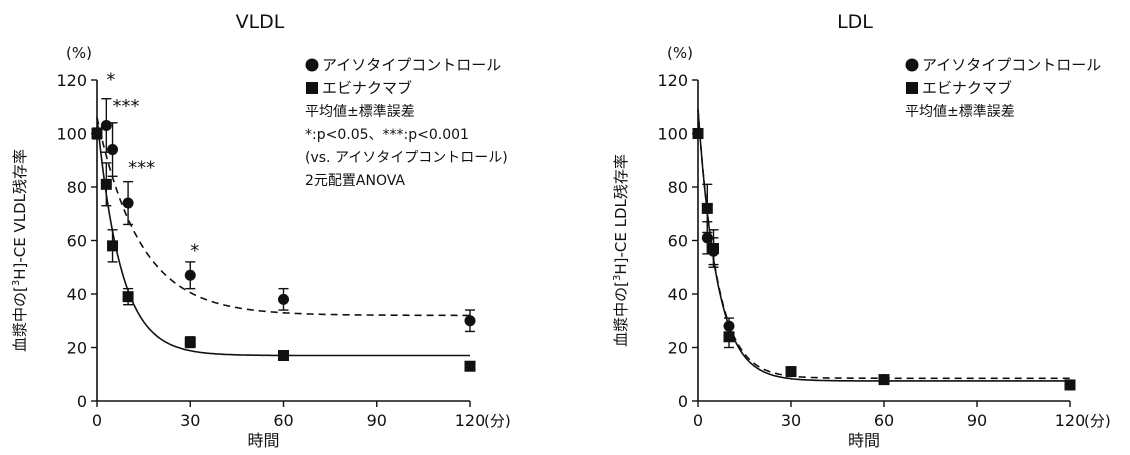 The width and height of the screenshot is (1130, 455). What do you see at coordinates (260, 22) in the screenshot?
I see `chart-title: VLDL` at bounding box center [260, 22].